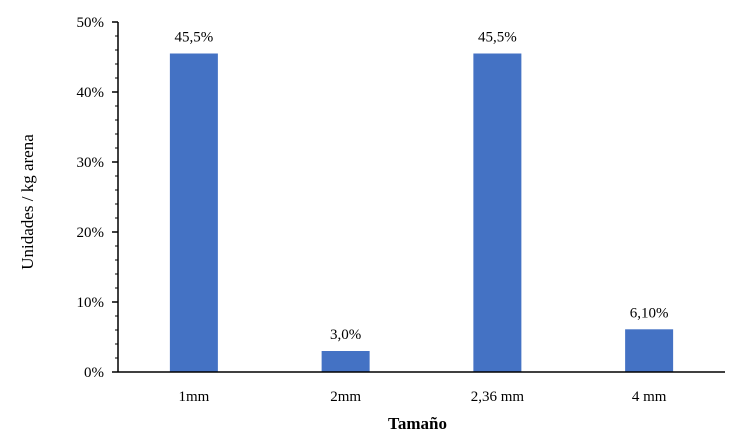 This screenshot has height=441, width=750. I want to click on y-axis-ticks: 0% 10% 20% 30% 40% 50%, so click(97, 198).